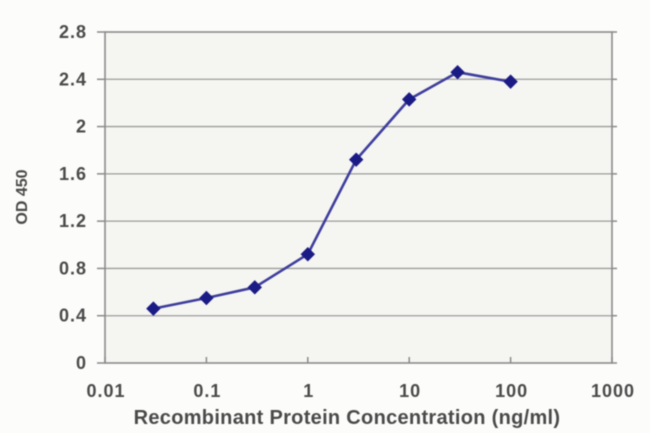 This screenshot has height=433, width=650. Describe the element at coordinates (73, 174) in the screenshot. I see `y-tick-label: 1.6` at that location.